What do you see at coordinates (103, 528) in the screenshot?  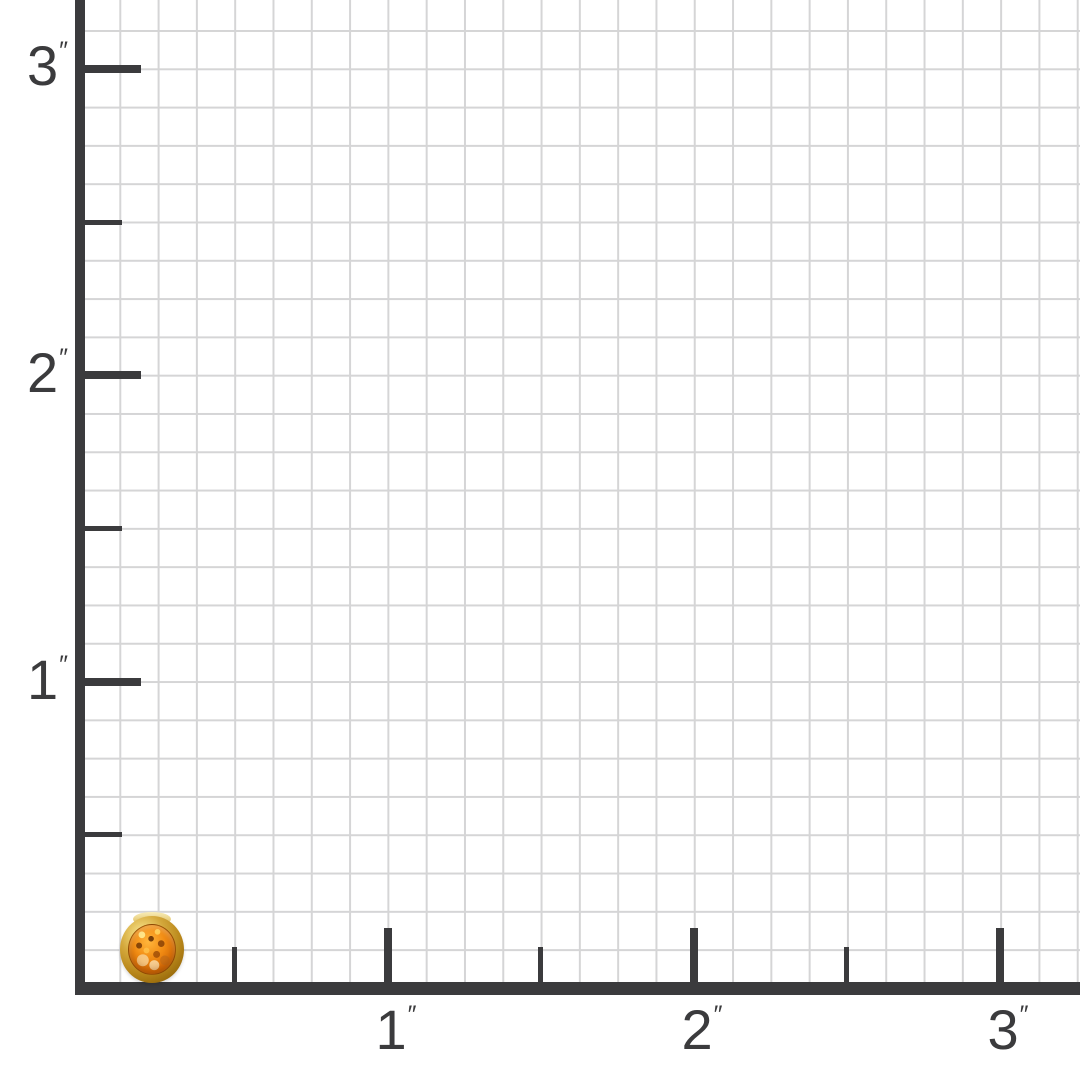 I see `y-axis-minor-tick-1p5in` at bounding box center [103, 528].